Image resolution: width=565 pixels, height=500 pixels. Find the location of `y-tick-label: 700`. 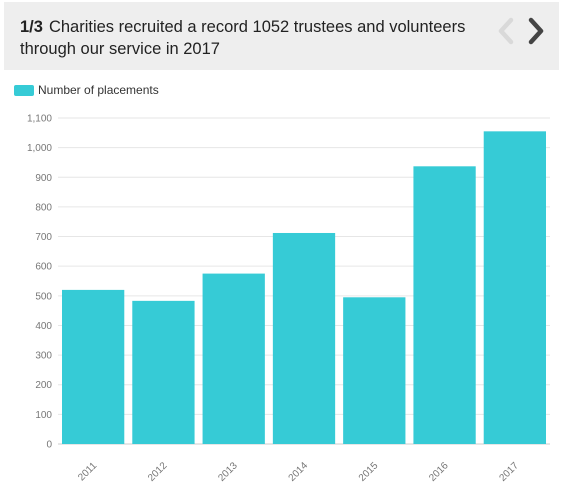

y-tick-label: 700 is located at coordinates (43, 237).